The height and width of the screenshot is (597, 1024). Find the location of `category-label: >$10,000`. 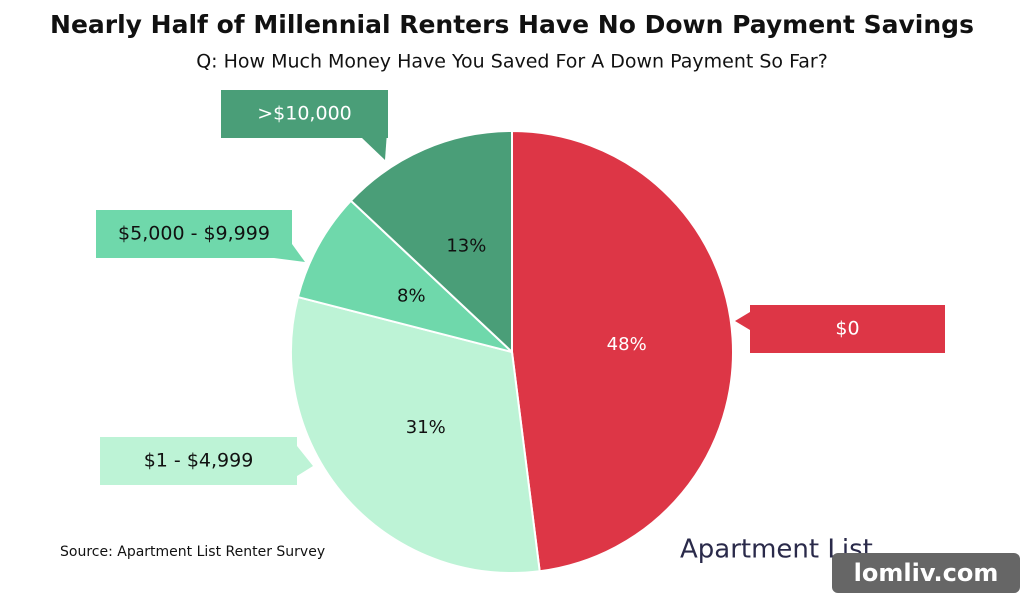

category-label: >$10,000 is located at coordinates (304, 114).